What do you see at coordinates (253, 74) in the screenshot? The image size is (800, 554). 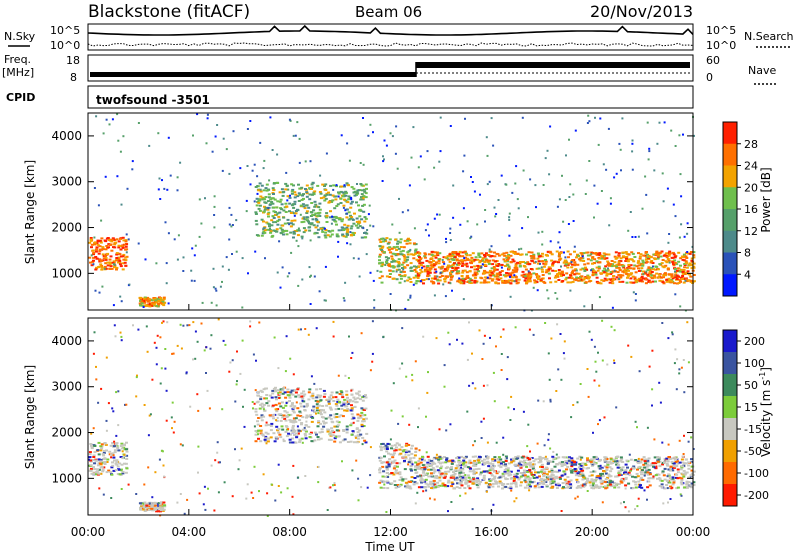 I see `freq-trace-low` at bounding box center [253, 74].